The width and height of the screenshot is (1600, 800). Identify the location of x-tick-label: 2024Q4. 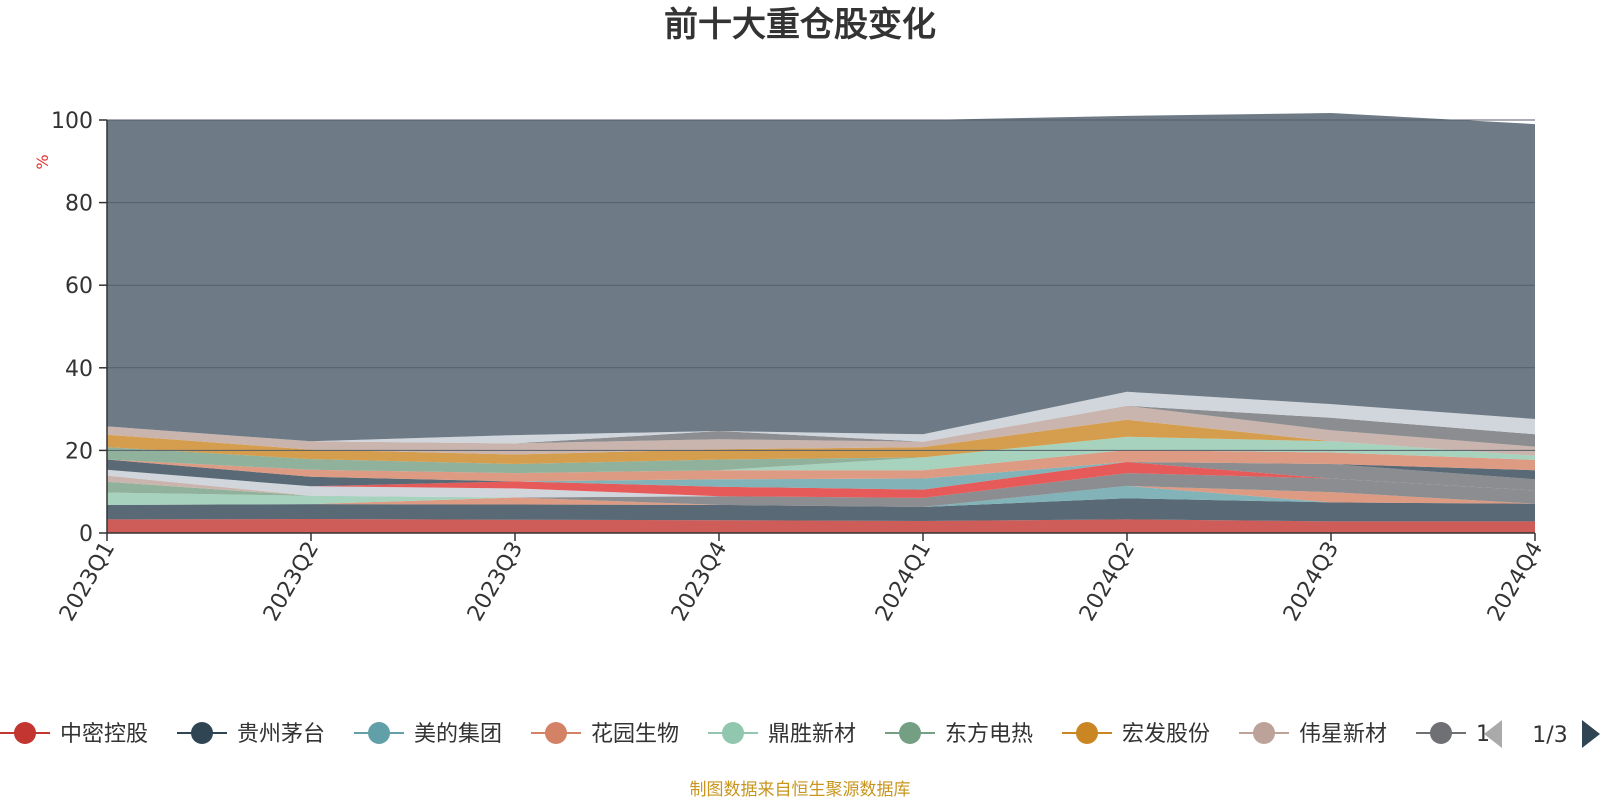
(1515, 582).